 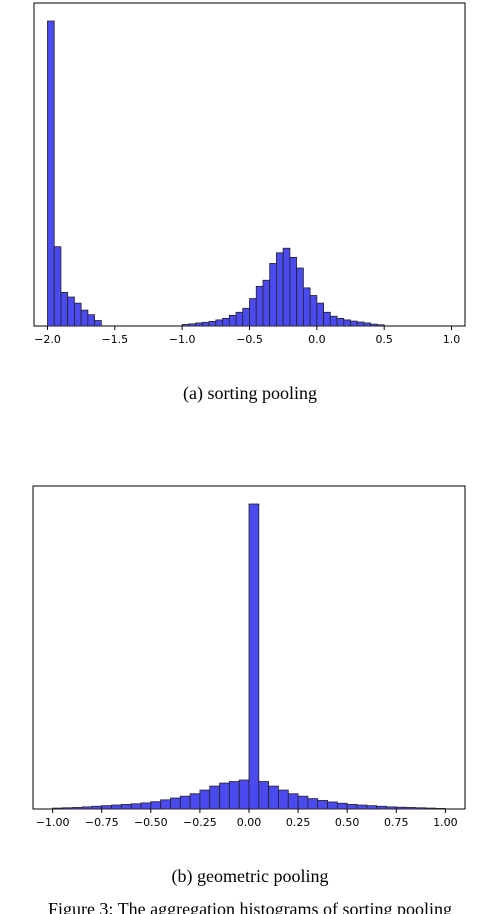 What do you see at coordinates (249, 822) in the screenshot?
I see `x-tick-label: 0.00` at bounding box center [249, 822].